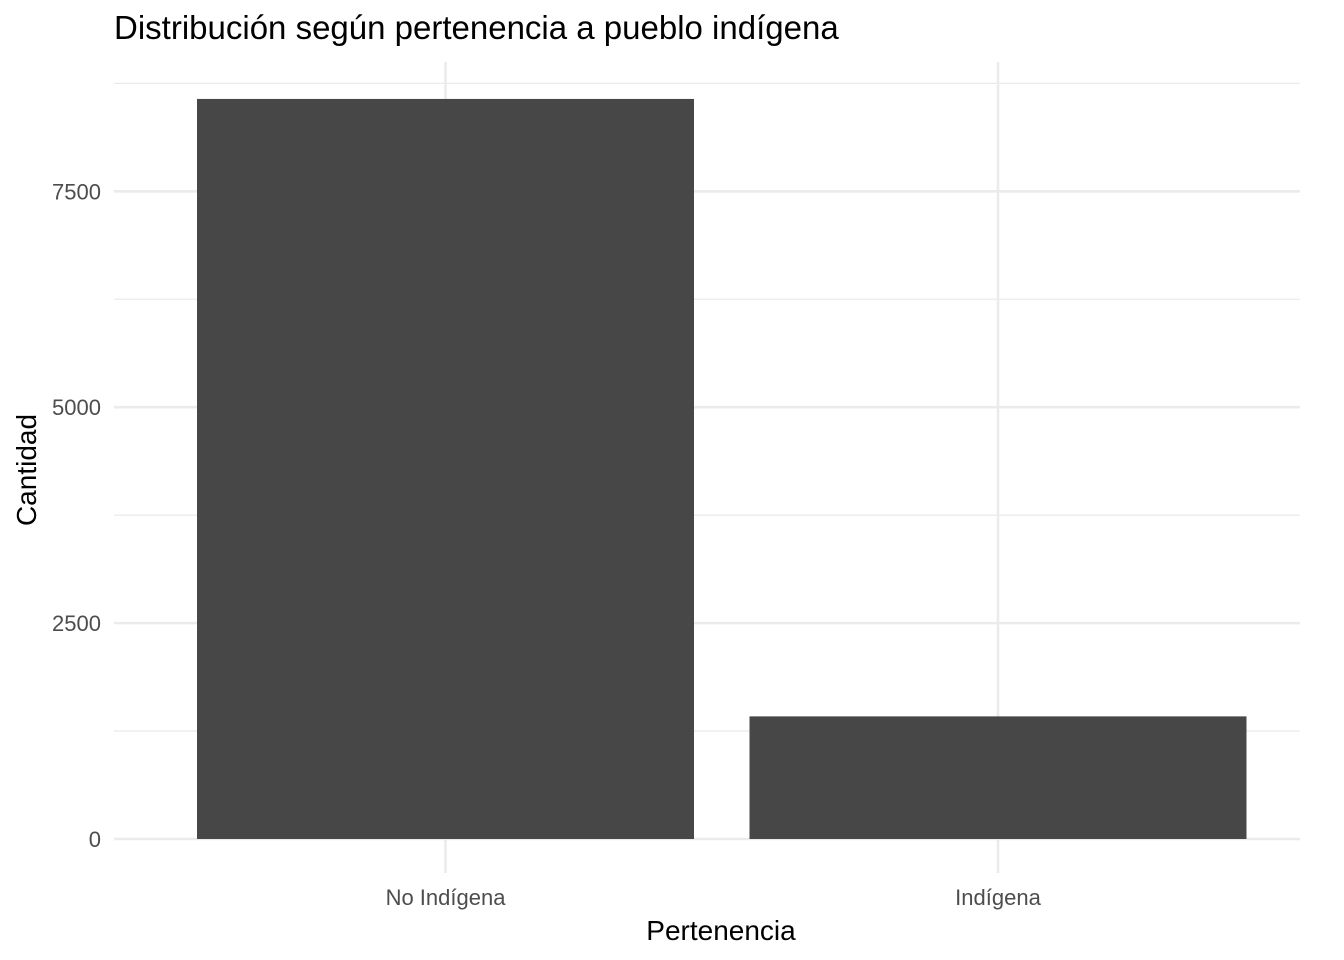 This screenshot has height=960, width=1344. I want to click on x-tick-label: Indígena, so click(998, 897).